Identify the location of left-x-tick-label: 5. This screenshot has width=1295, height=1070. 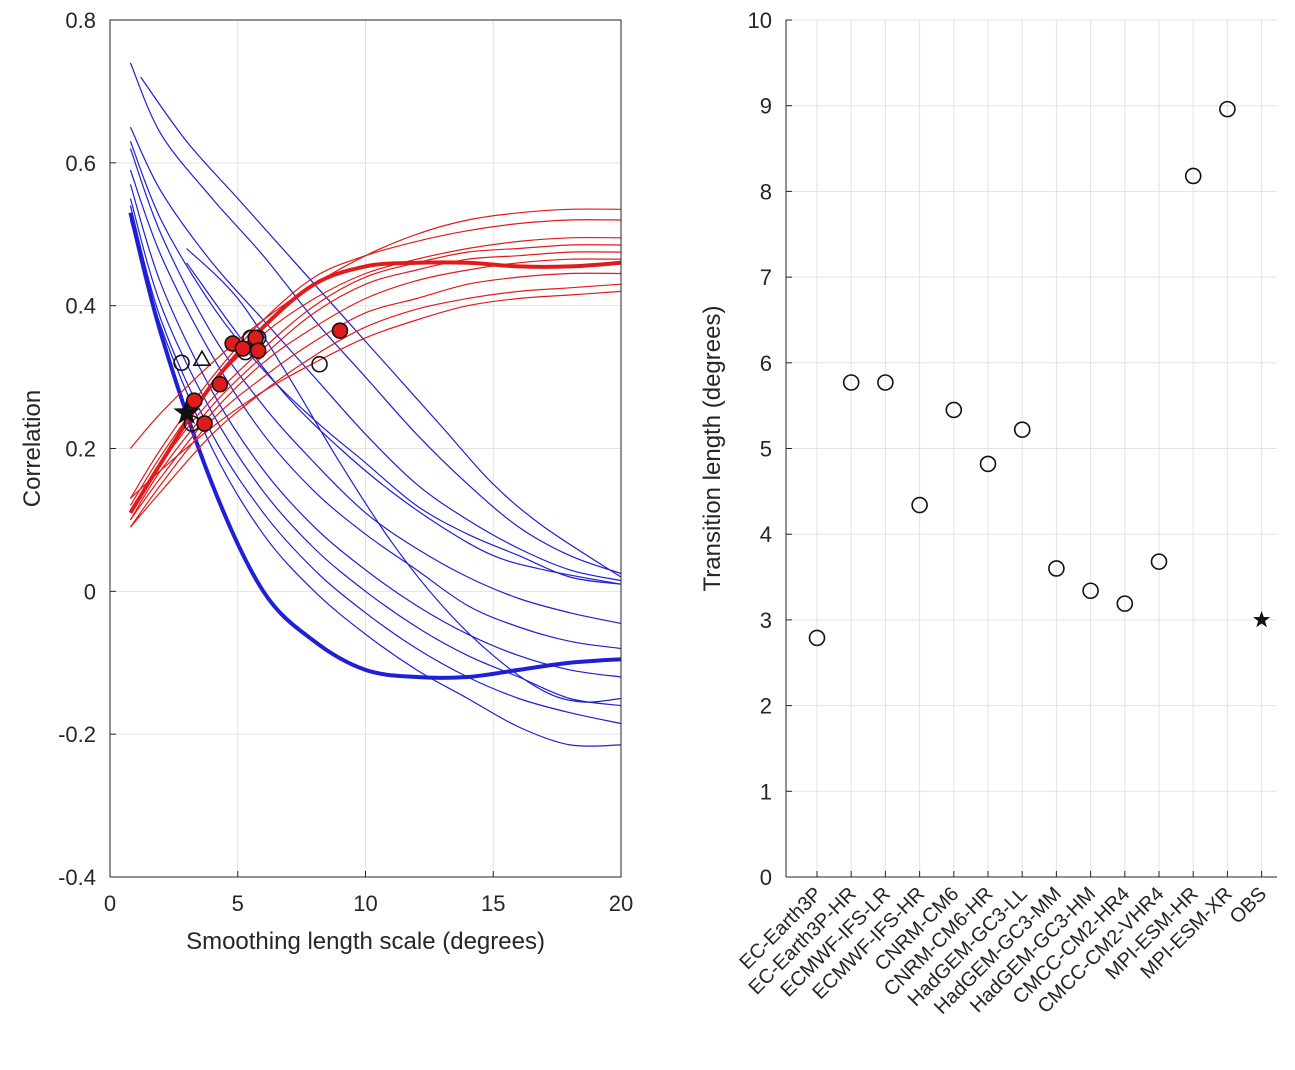
(238, 903).